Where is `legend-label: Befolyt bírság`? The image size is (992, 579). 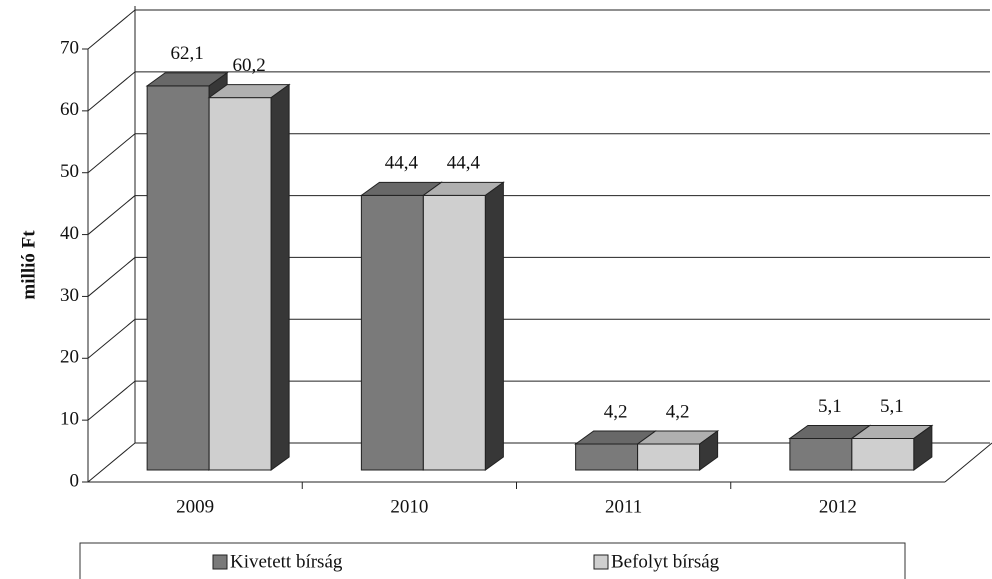
legend-label: Befolyt bírság is located at coordinates (665, 561).